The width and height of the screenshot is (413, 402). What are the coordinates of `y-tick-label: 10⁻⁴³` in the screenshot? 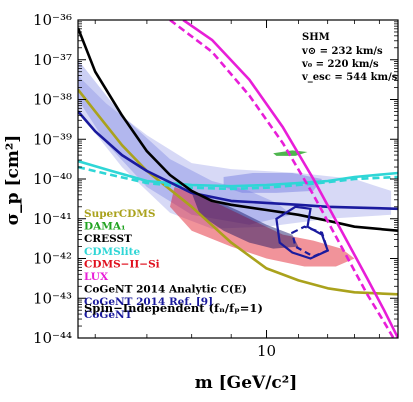 It's located at (52, 298).